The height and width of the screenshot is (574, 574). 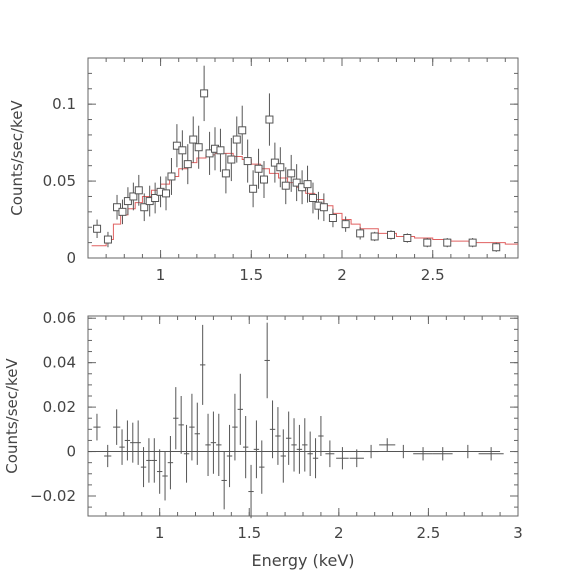 I want to click on model-curve, so click(x=304, y=199).